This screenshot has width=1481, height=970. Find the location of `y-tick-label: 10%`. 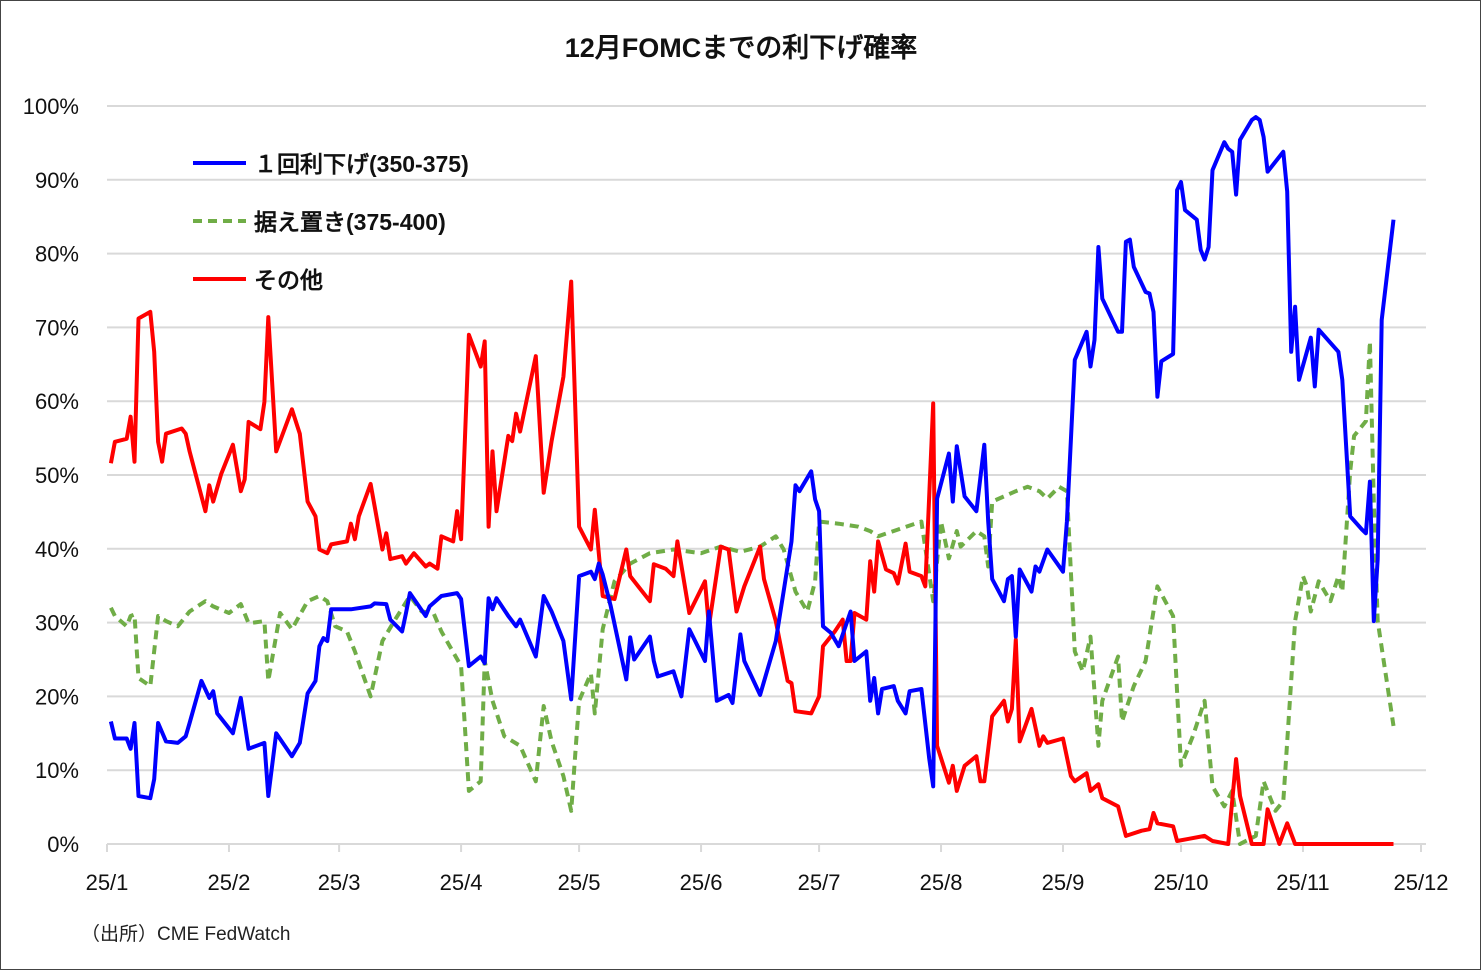

y-tick-label: 10% is located at coordinates (57, 770).